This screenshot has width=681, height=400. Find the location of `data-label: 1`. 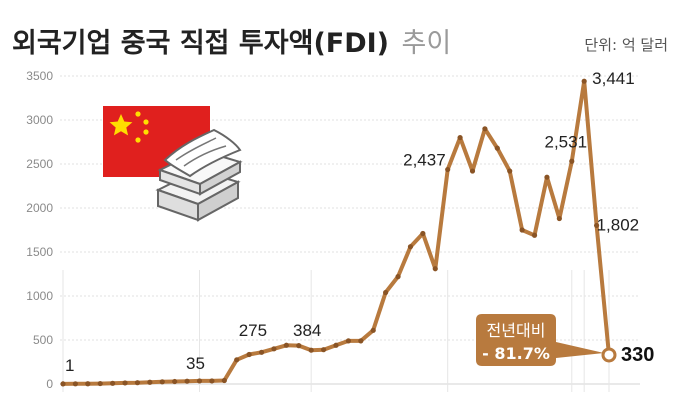

data-label: 1 is located at coordinates (69, 365).